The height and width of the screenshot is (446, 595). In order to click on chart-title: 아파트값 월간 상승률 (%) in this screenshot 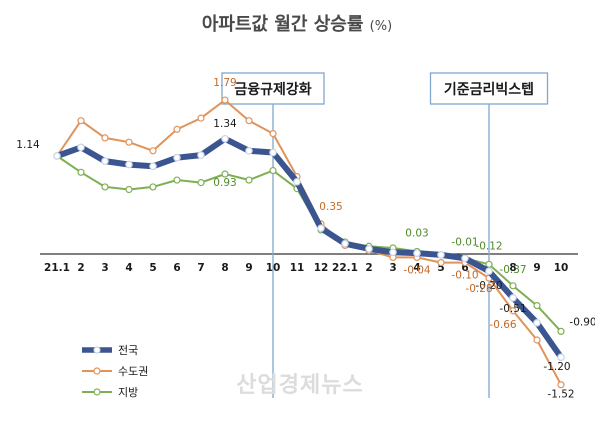, I will do `click(297, 24)`.